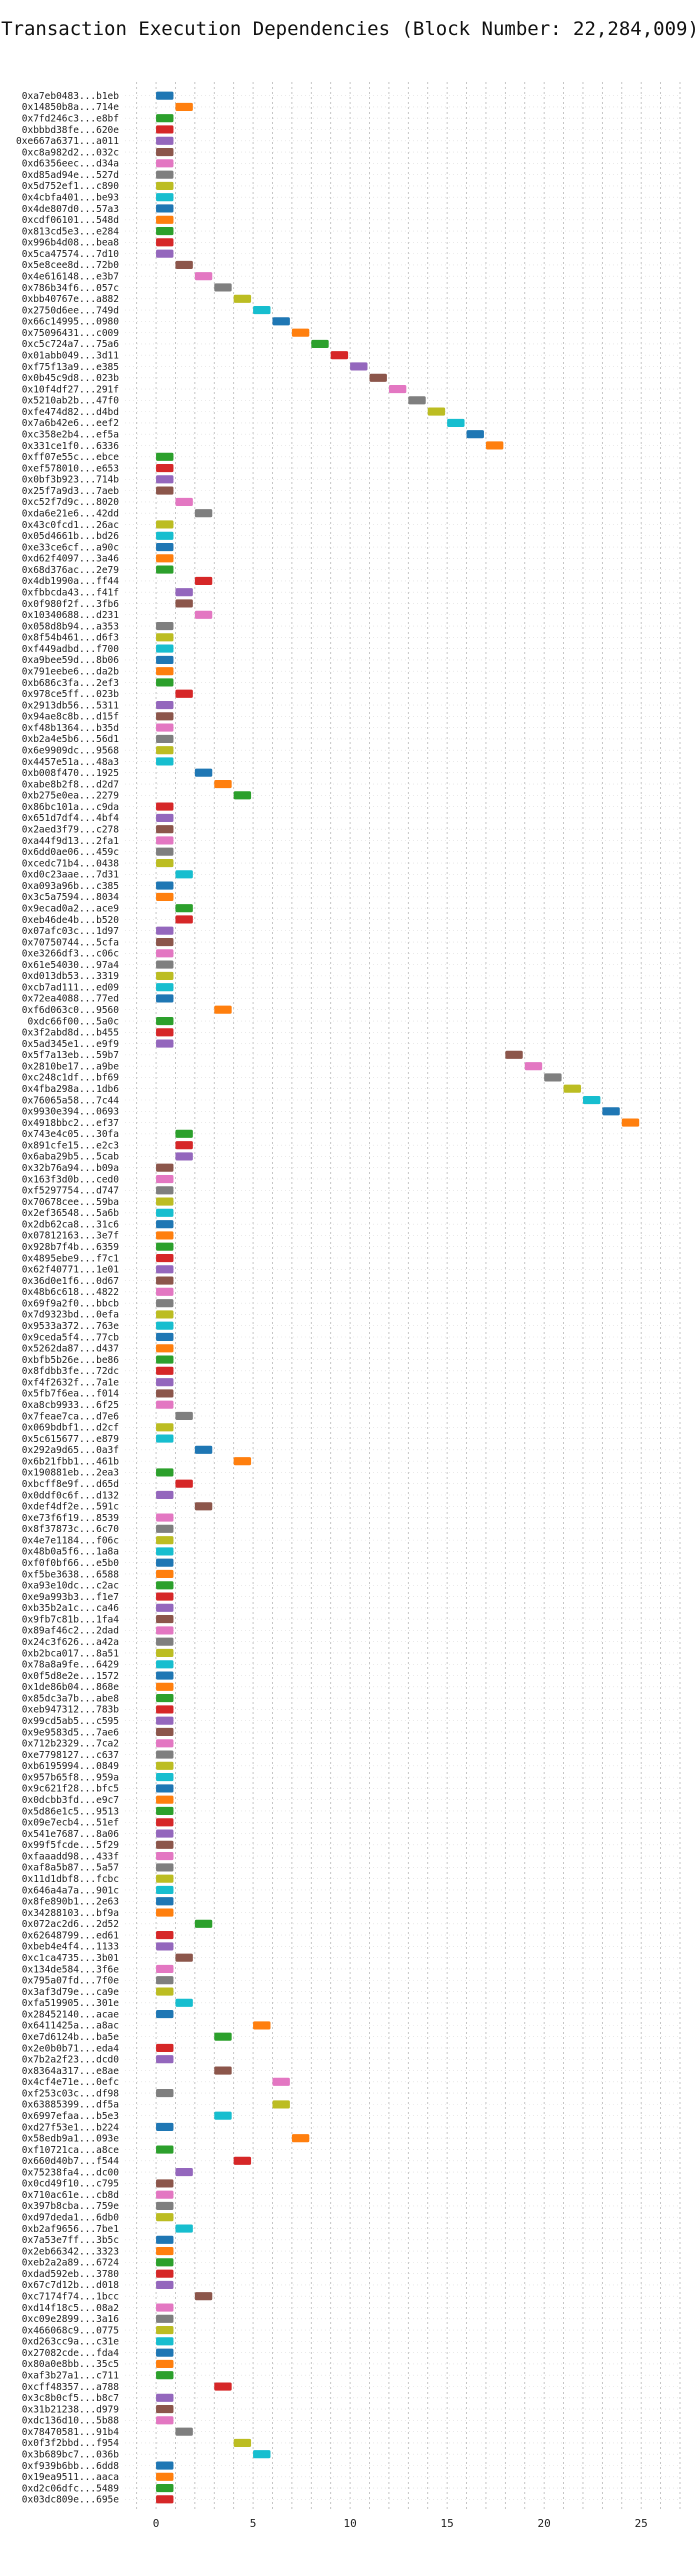 Image resolution: width=700 pixels, height=2568 pixels. What do you see at coordinates (70, 175) in the screenshot?
I see `y-tick-label: 0xd85ad94e...527d` at bounding box center [70, 175].